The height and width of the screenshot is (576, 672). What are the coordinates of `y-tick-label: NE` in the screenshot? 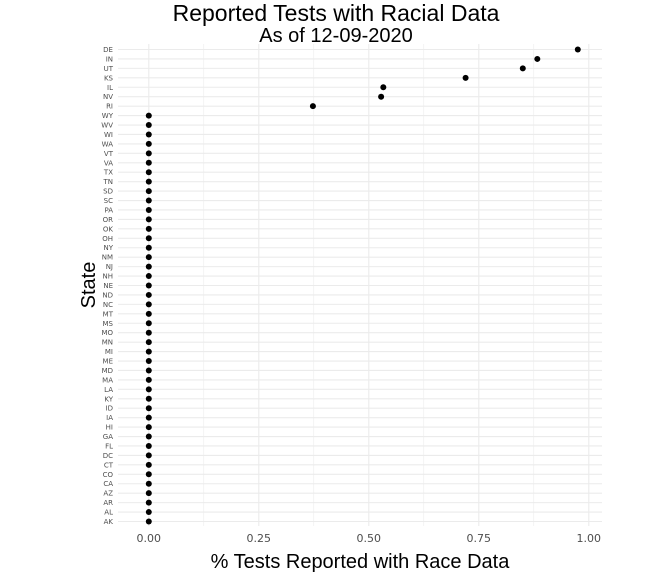 It's located at (108, 286).